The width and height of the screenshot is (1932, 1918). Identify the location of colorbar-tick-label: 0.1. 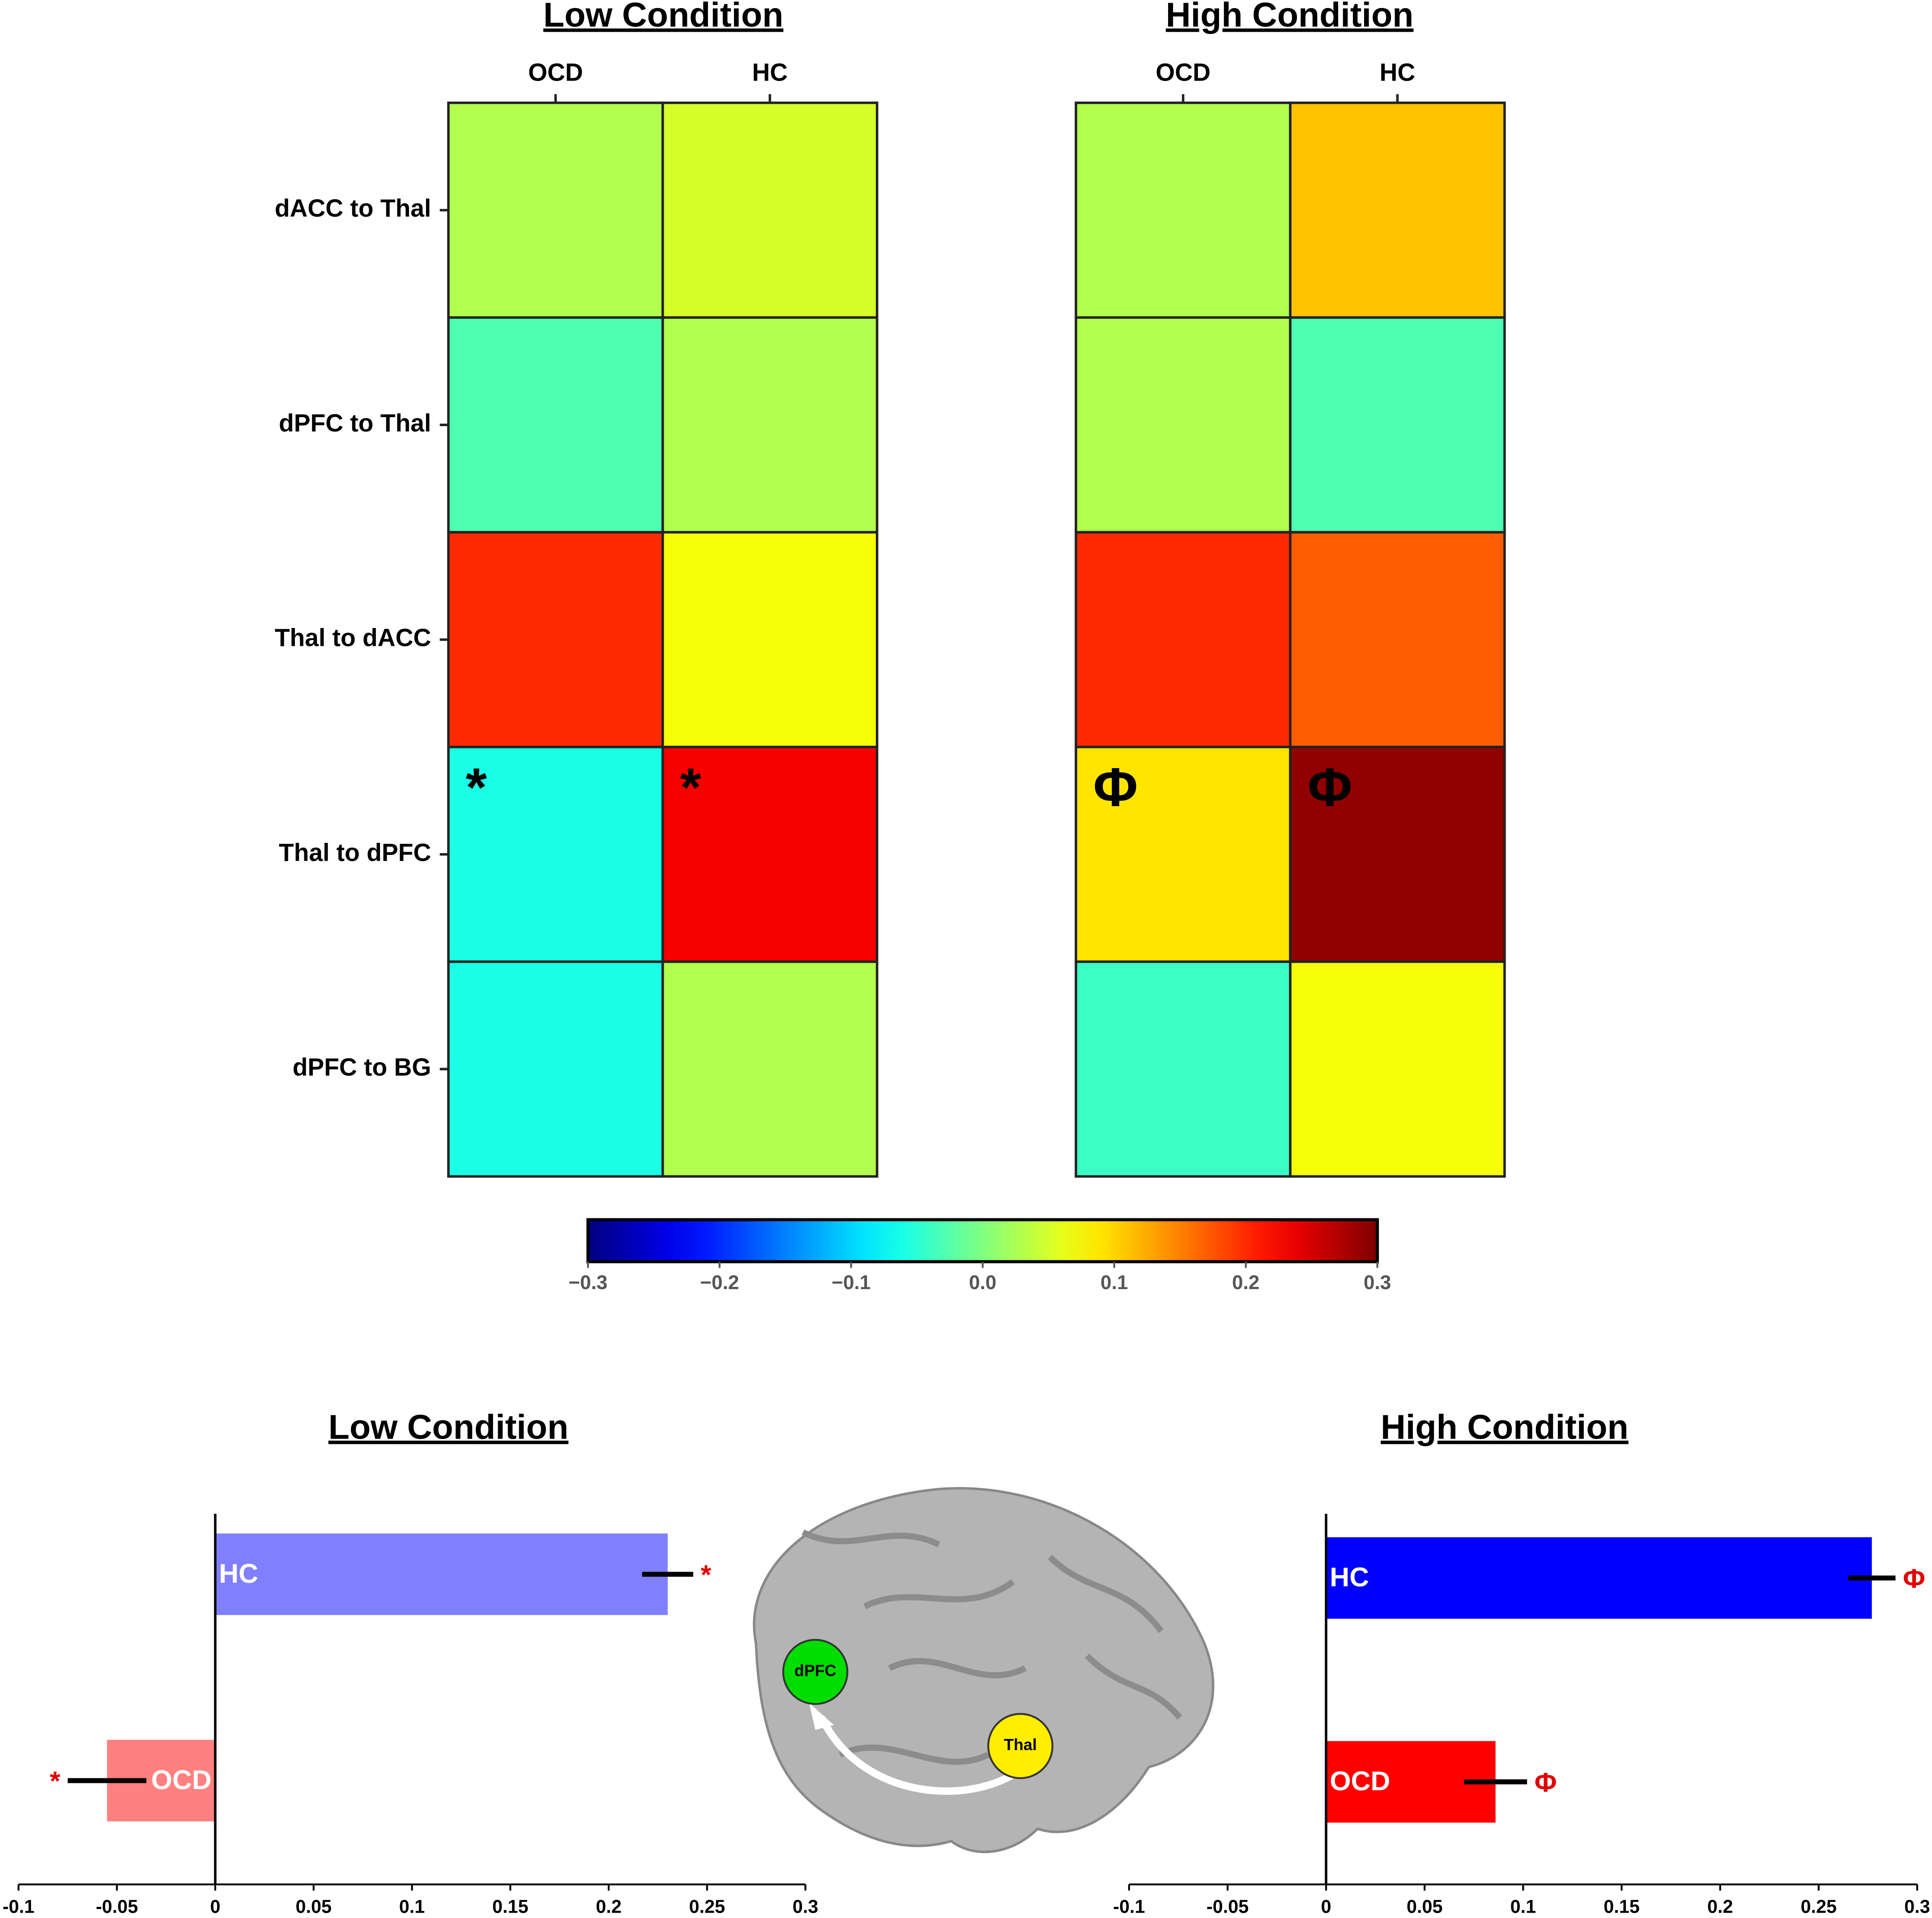
(1114, 1283).